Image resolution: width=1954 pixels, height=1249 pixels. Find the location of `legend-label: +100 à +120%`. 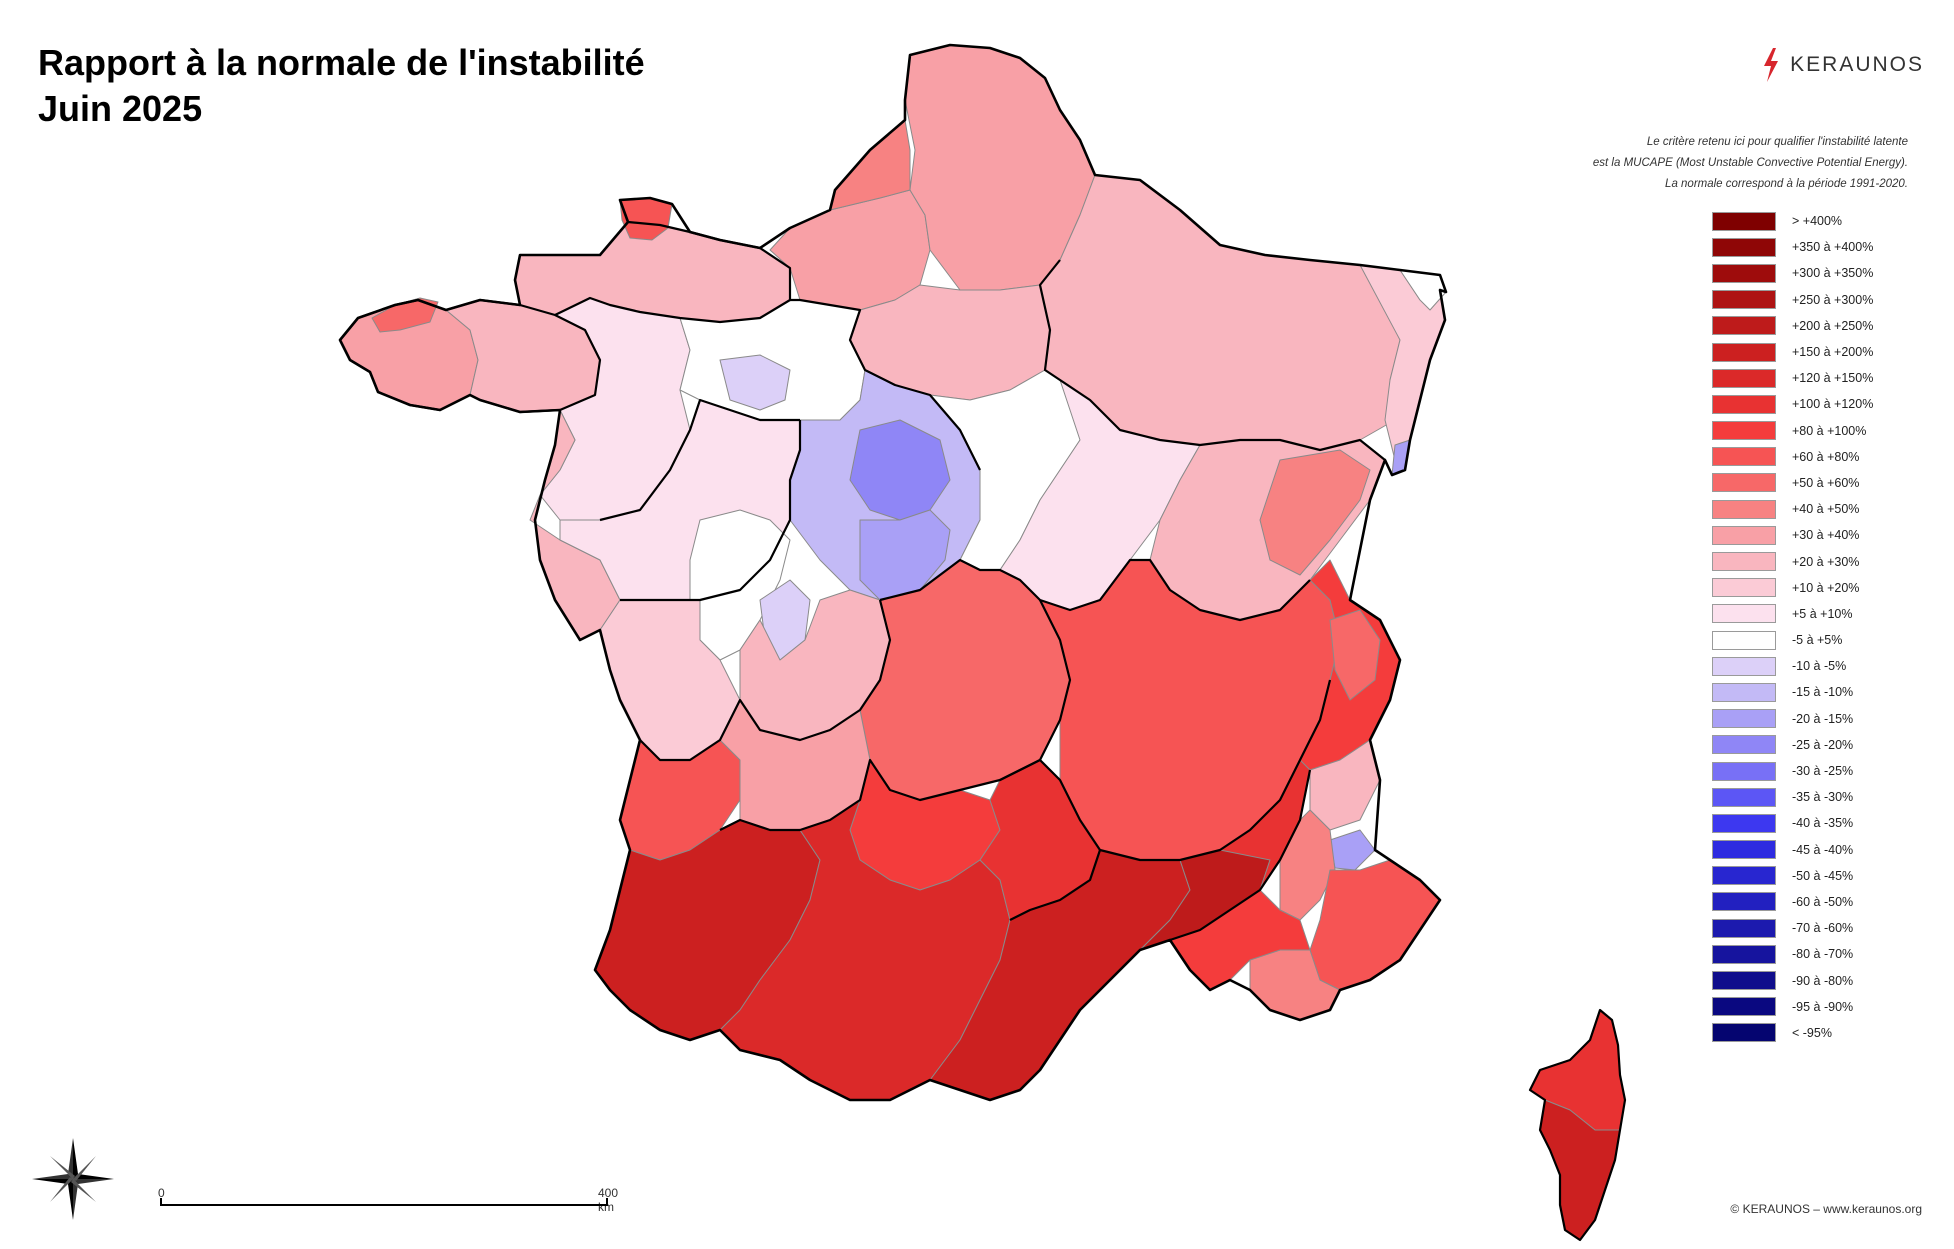

legend-label: +100 à +120% is located at coordinates (1833, 404).